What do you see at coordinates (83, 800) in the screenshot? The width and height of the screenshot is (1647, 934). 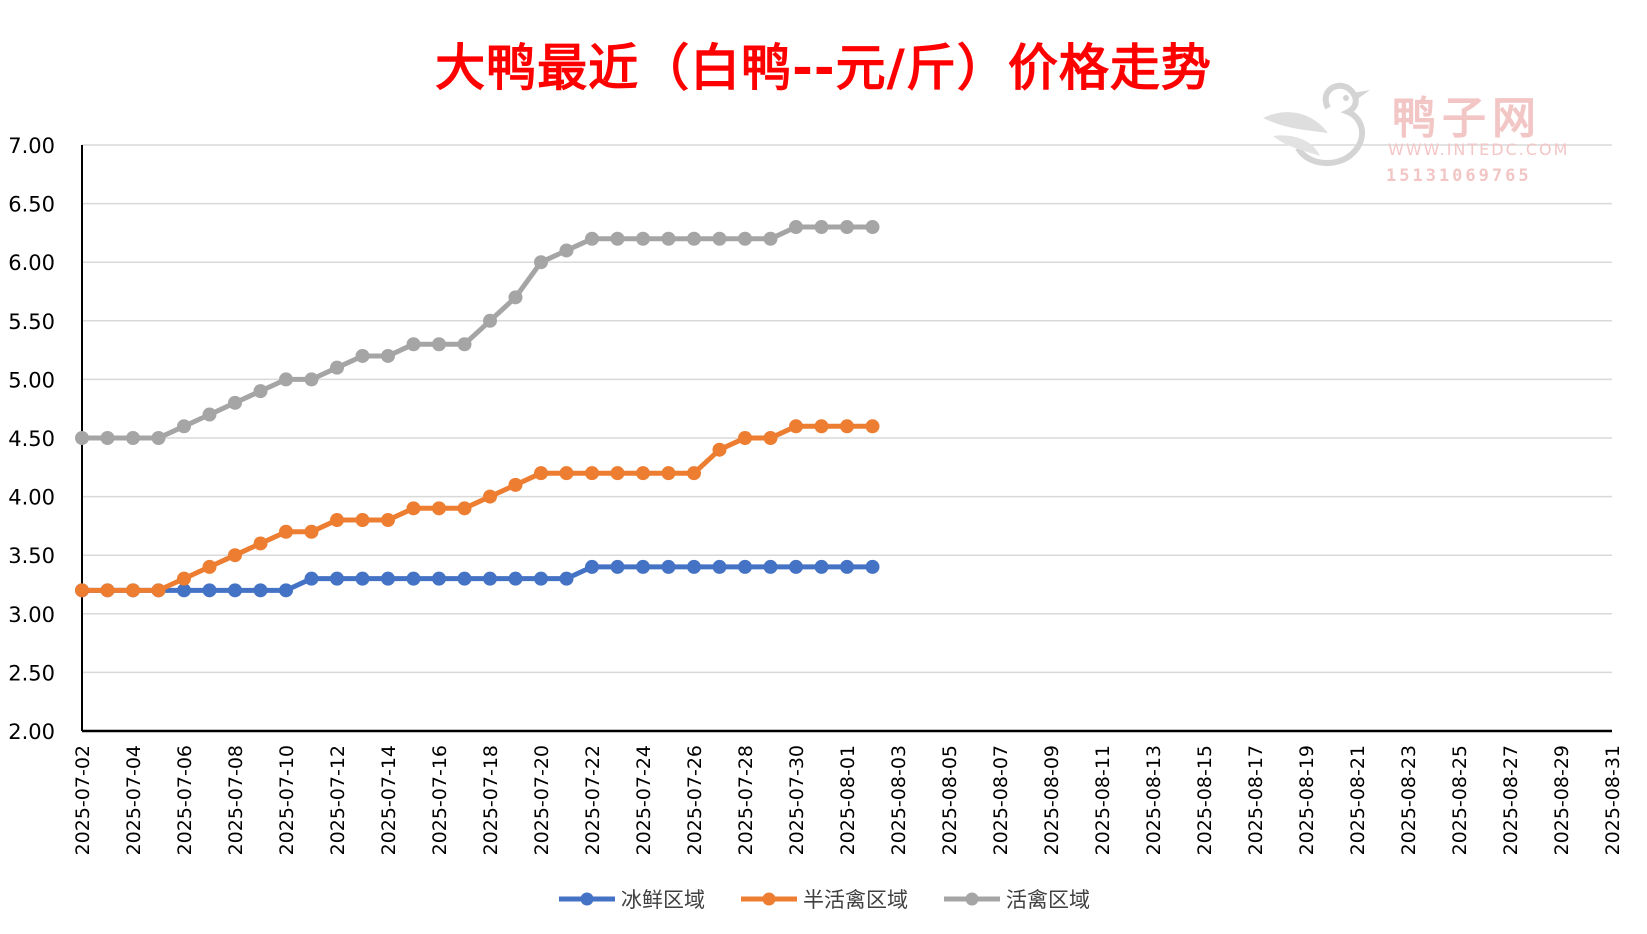 I see `x-tick-label: 2025-07-02` at bounding box center [83, 800].